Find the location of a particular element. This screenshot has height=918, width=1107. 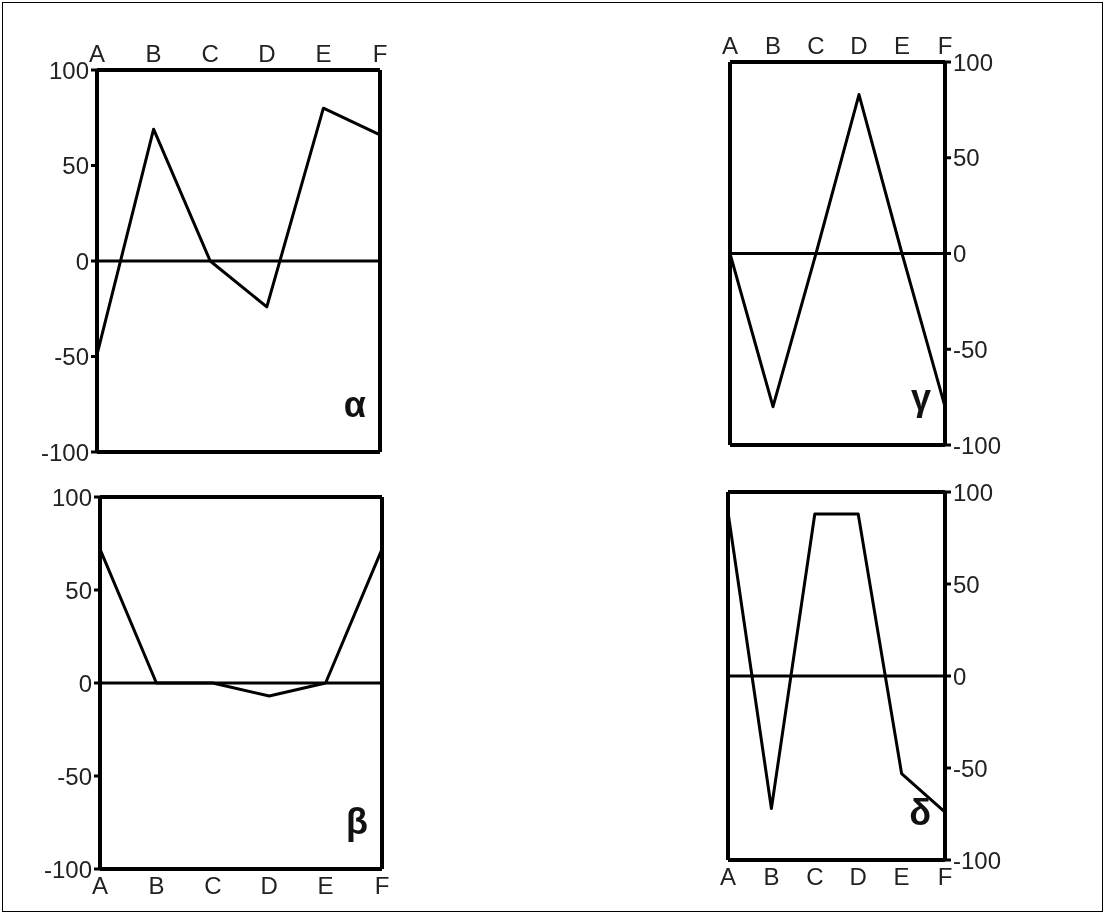

annotation: δ is located at coordinates (919, 813).